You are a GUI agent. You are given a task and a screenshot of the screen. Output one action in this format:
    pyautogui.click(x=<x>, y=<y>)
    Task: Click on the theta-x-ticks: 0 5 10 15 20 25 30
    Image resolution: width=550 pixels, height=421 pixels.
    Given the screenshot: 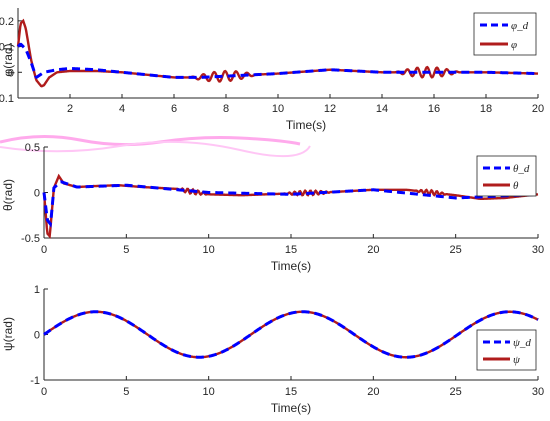 What is the action you would take?
    pyautogui.click(x=292, y=245)
    